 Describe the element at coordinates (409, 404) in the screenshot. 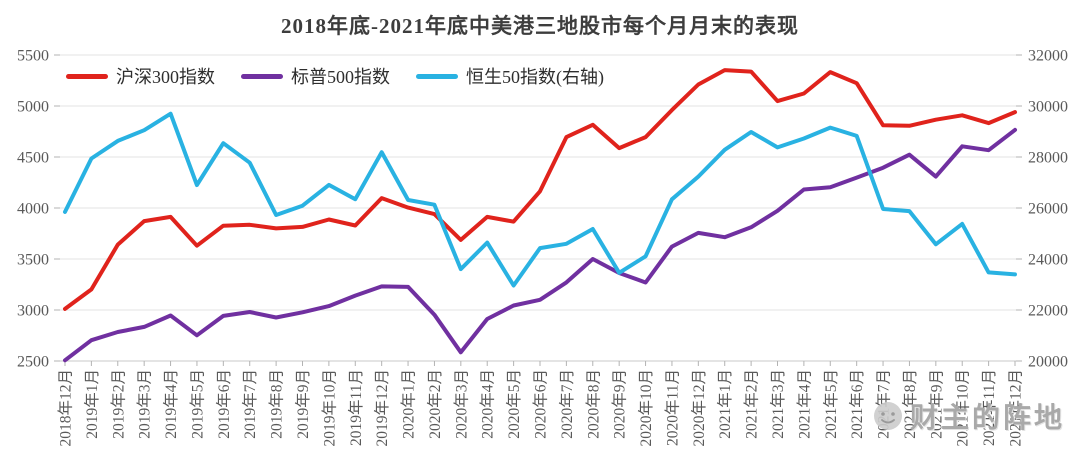

I see `x-axis-label: 2020年1月` at that location.